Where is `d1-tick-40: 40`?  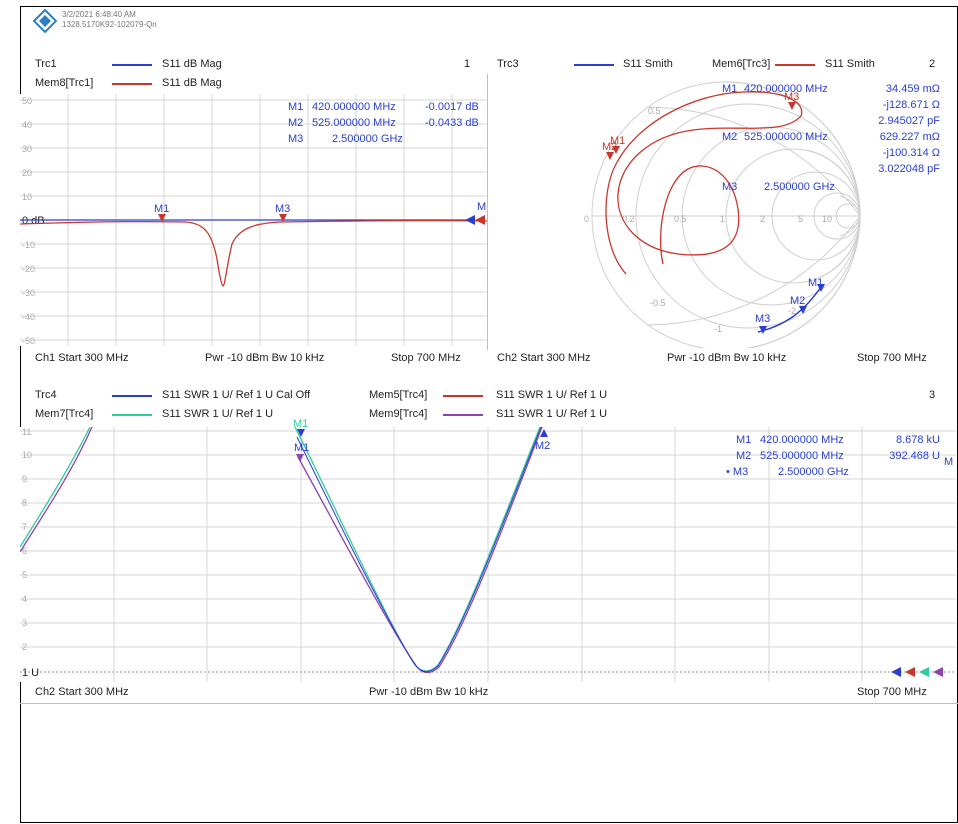 d1-tick-40: 40 is located at coordinates (27, 125).